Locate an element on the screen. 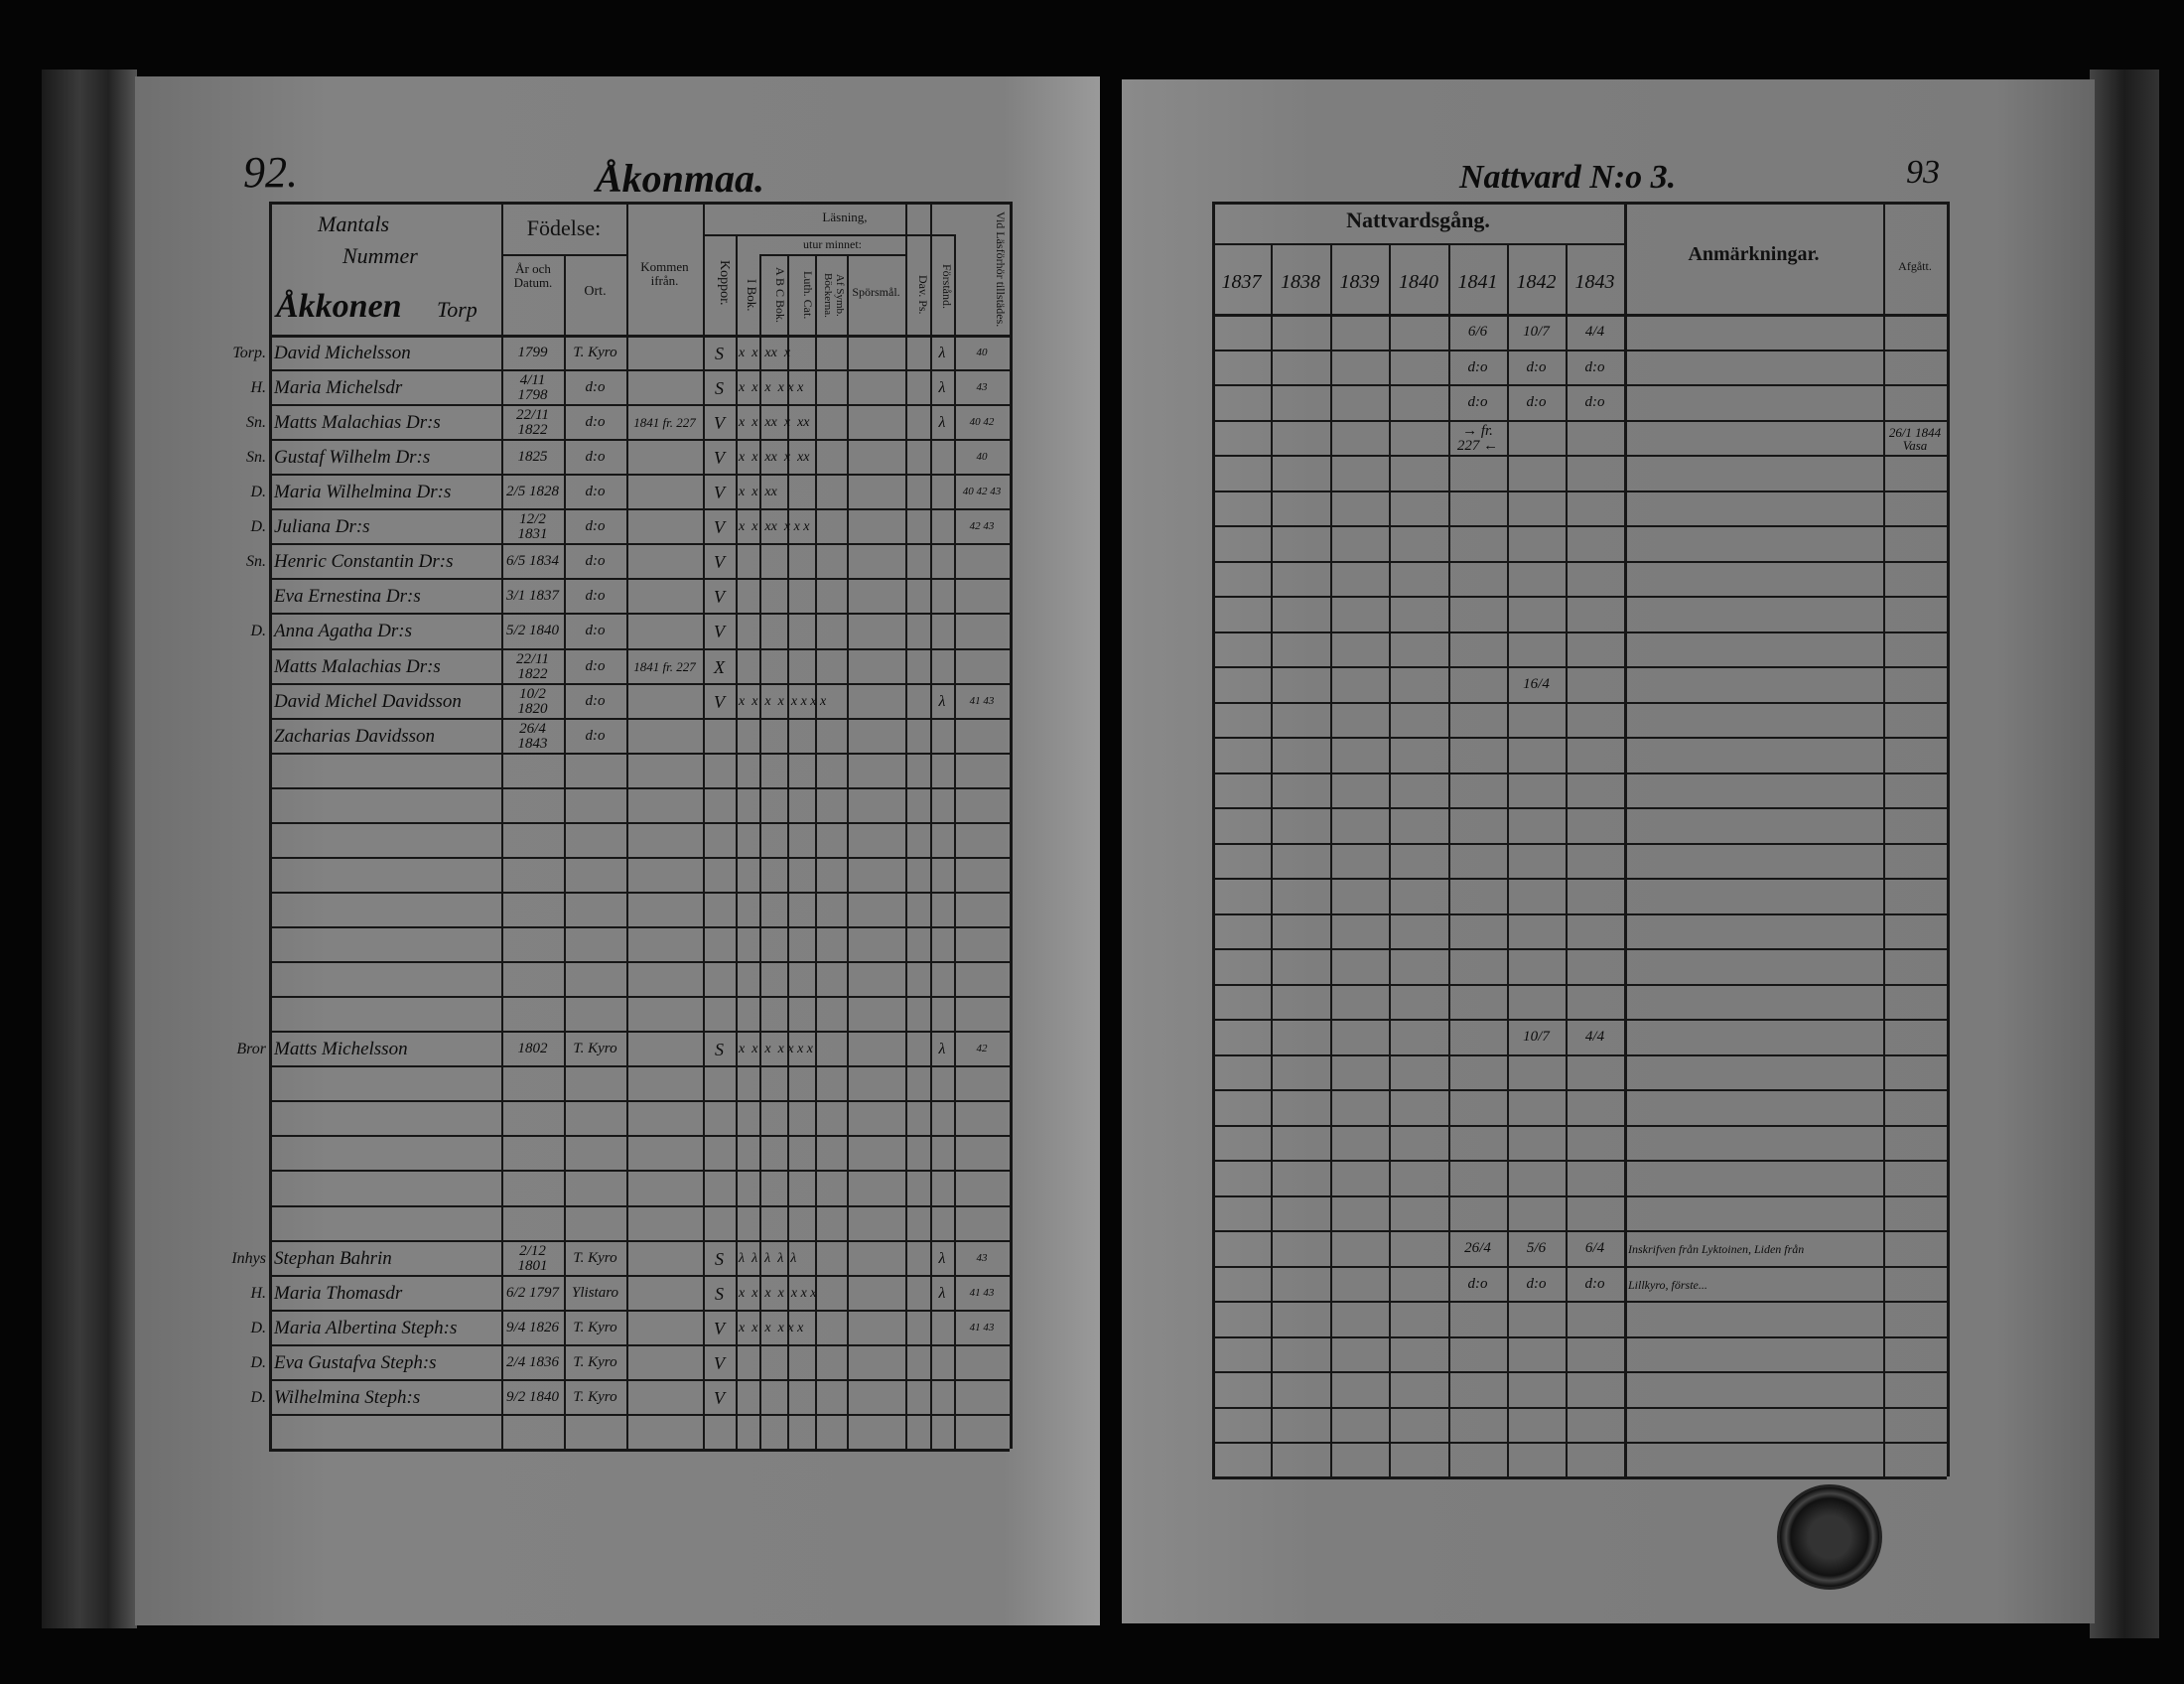 This screenshot has height=1684, width=2184. birth-date: 2/4 1836 is located at coordinates (532, 1362).